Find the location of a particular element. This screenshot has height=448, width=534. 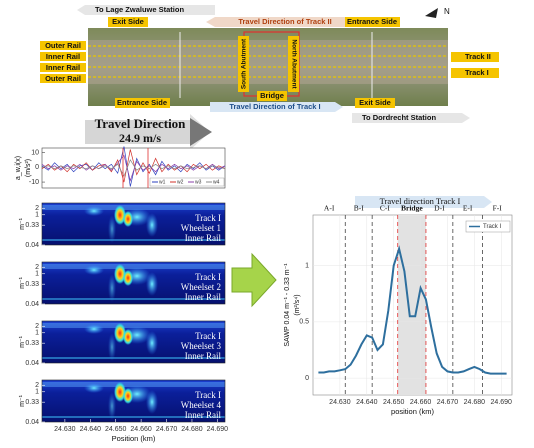

y-tick-label: 10 is located at coordinates (35, 152).